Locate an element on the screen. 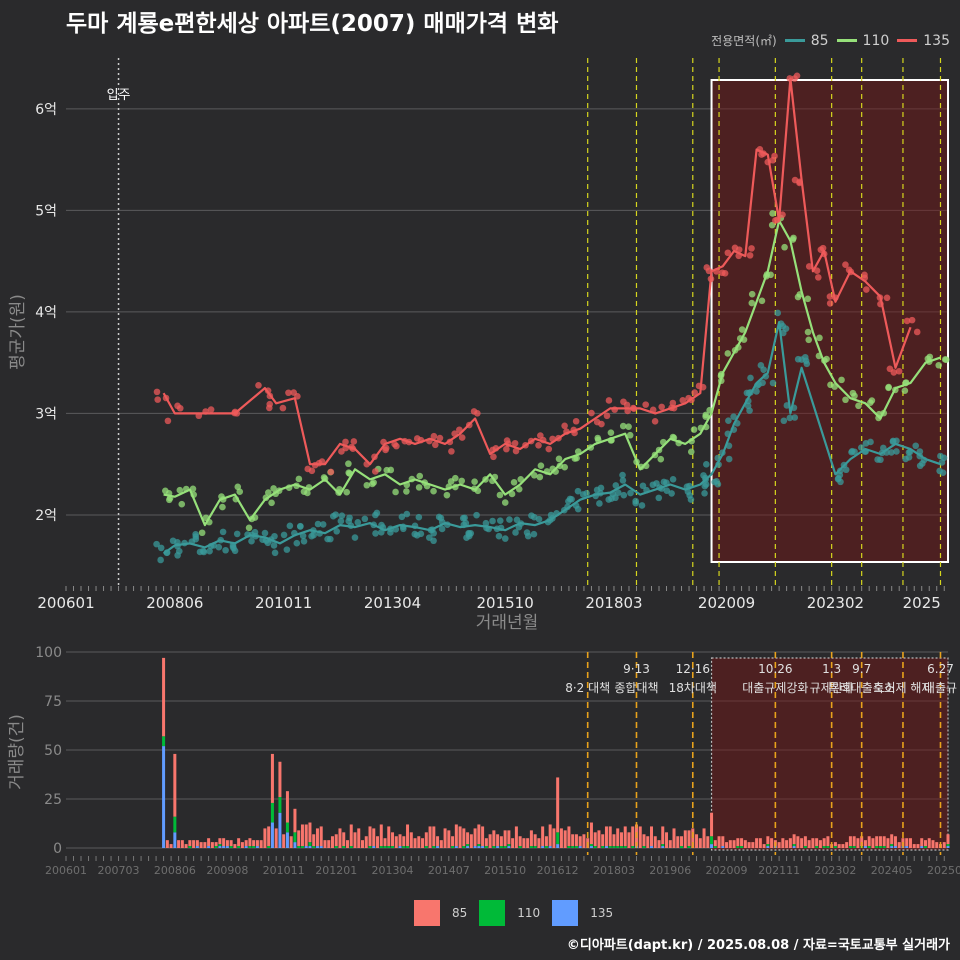  y-tick-label: 4억 is located at coordinates (46, 313).